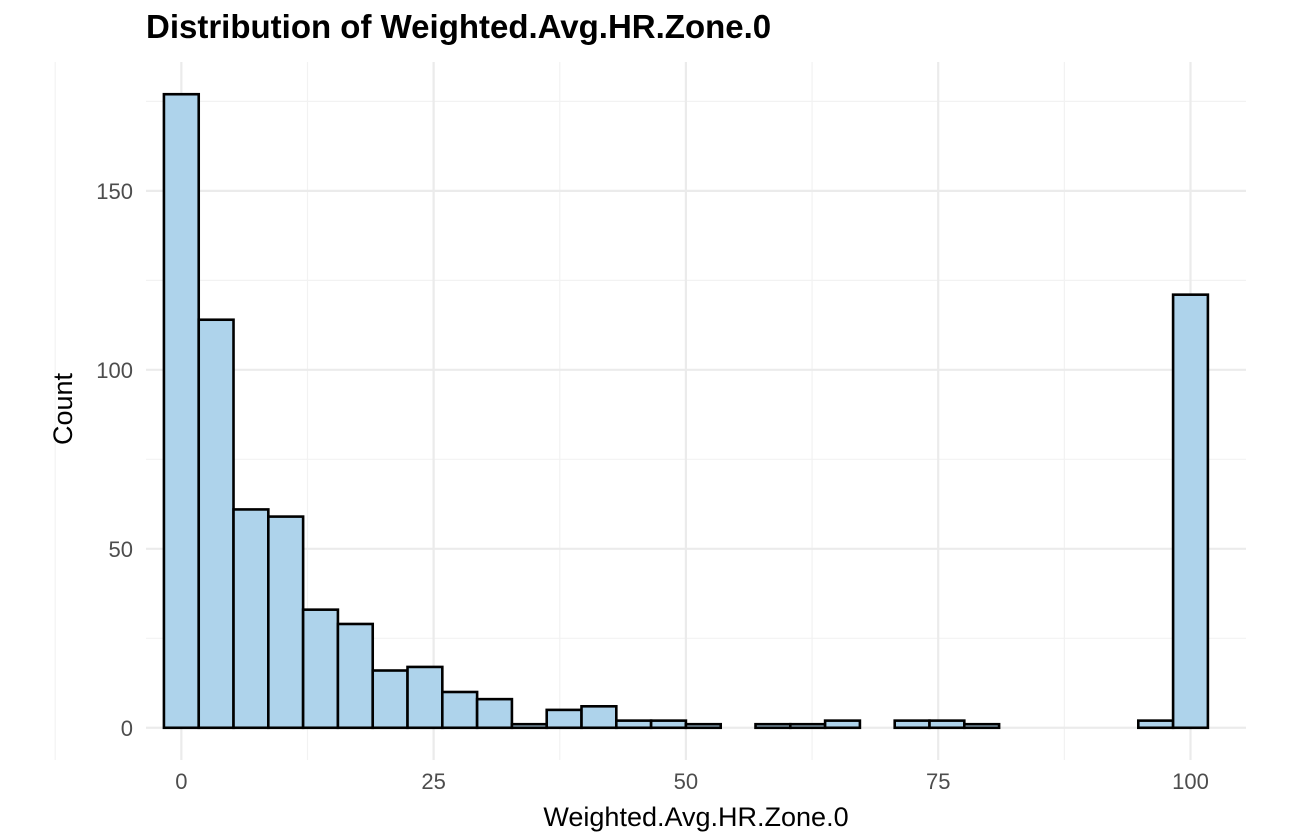 This screenshot has width=1302, height=836. Describe the element at coordinates (127, 728) in the screenshot. I see `y-tick-label-0: 0` at that location.